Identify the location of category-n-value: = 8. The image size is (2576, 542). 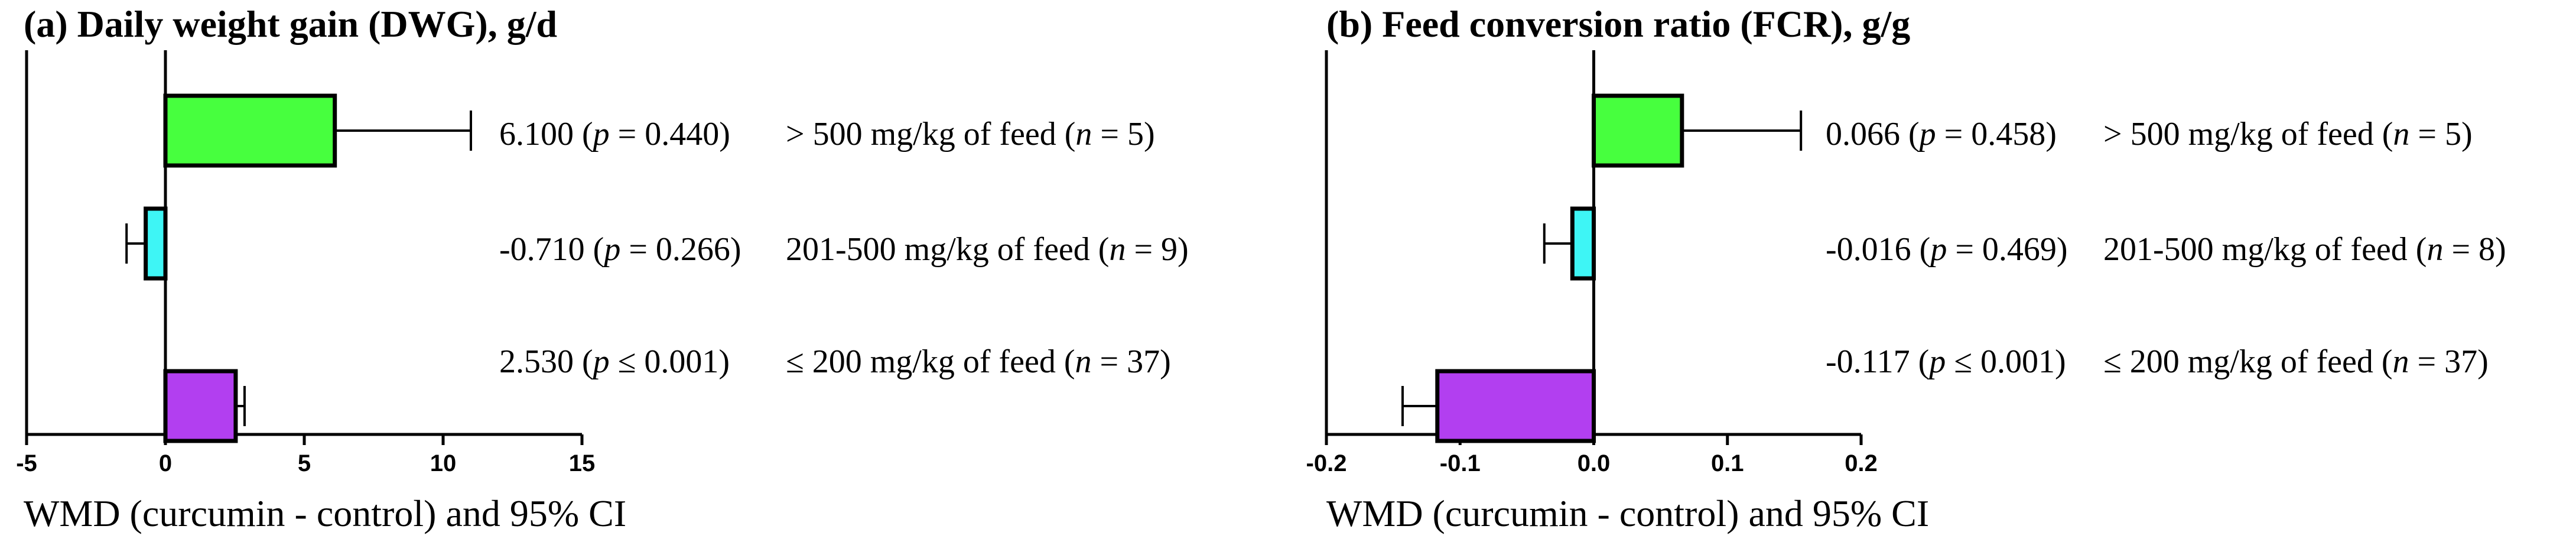
(2469, 250).